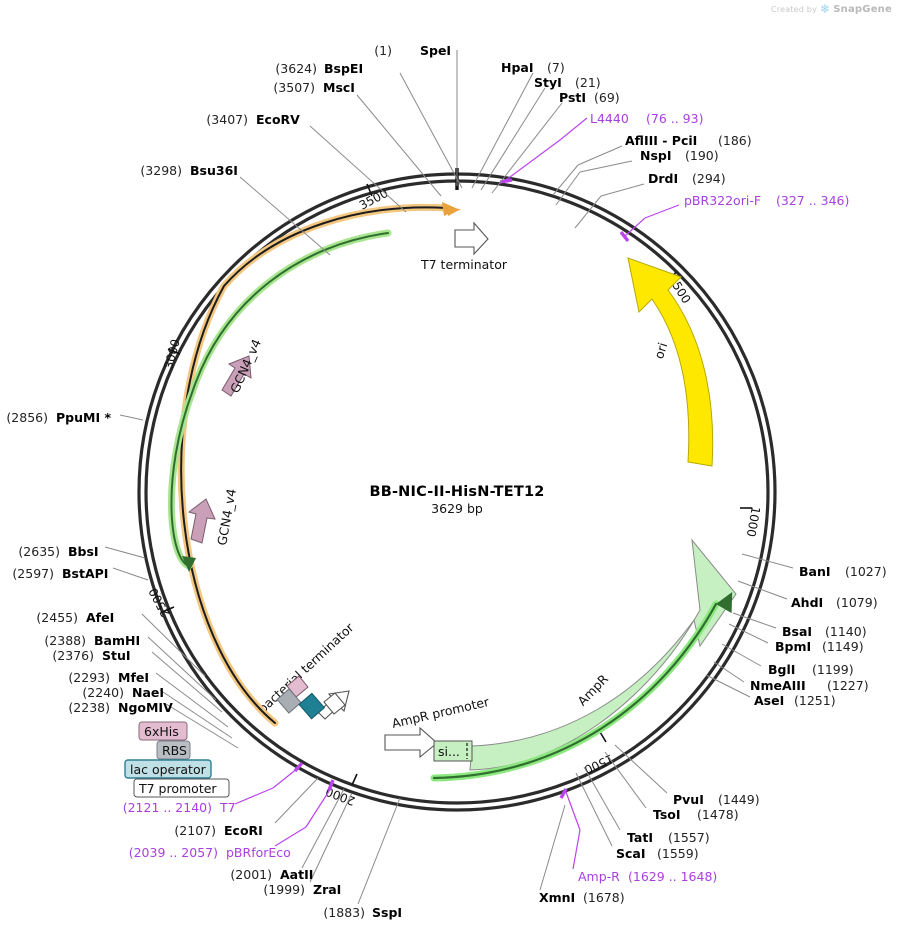 The height and width of the screenshot is (931, 900). I want to click on enzyme-pos: (1), so click(383, 50).